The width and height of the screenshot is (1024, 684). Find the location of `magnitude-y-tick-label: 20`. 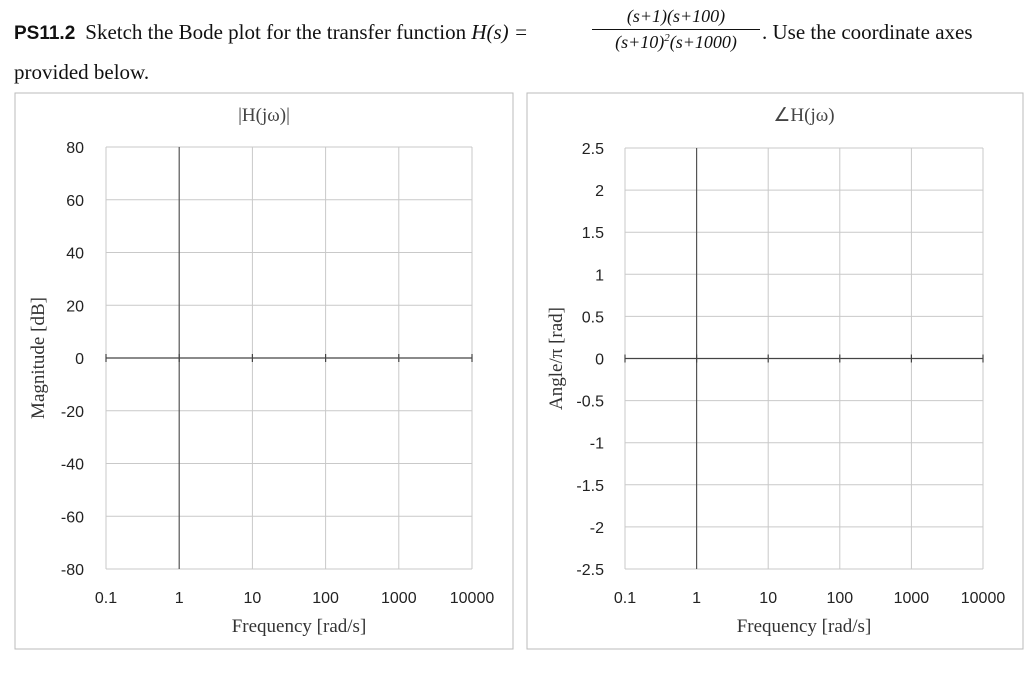

magnitude-y-tick-label: 20 is located at coordinates (75, 306).